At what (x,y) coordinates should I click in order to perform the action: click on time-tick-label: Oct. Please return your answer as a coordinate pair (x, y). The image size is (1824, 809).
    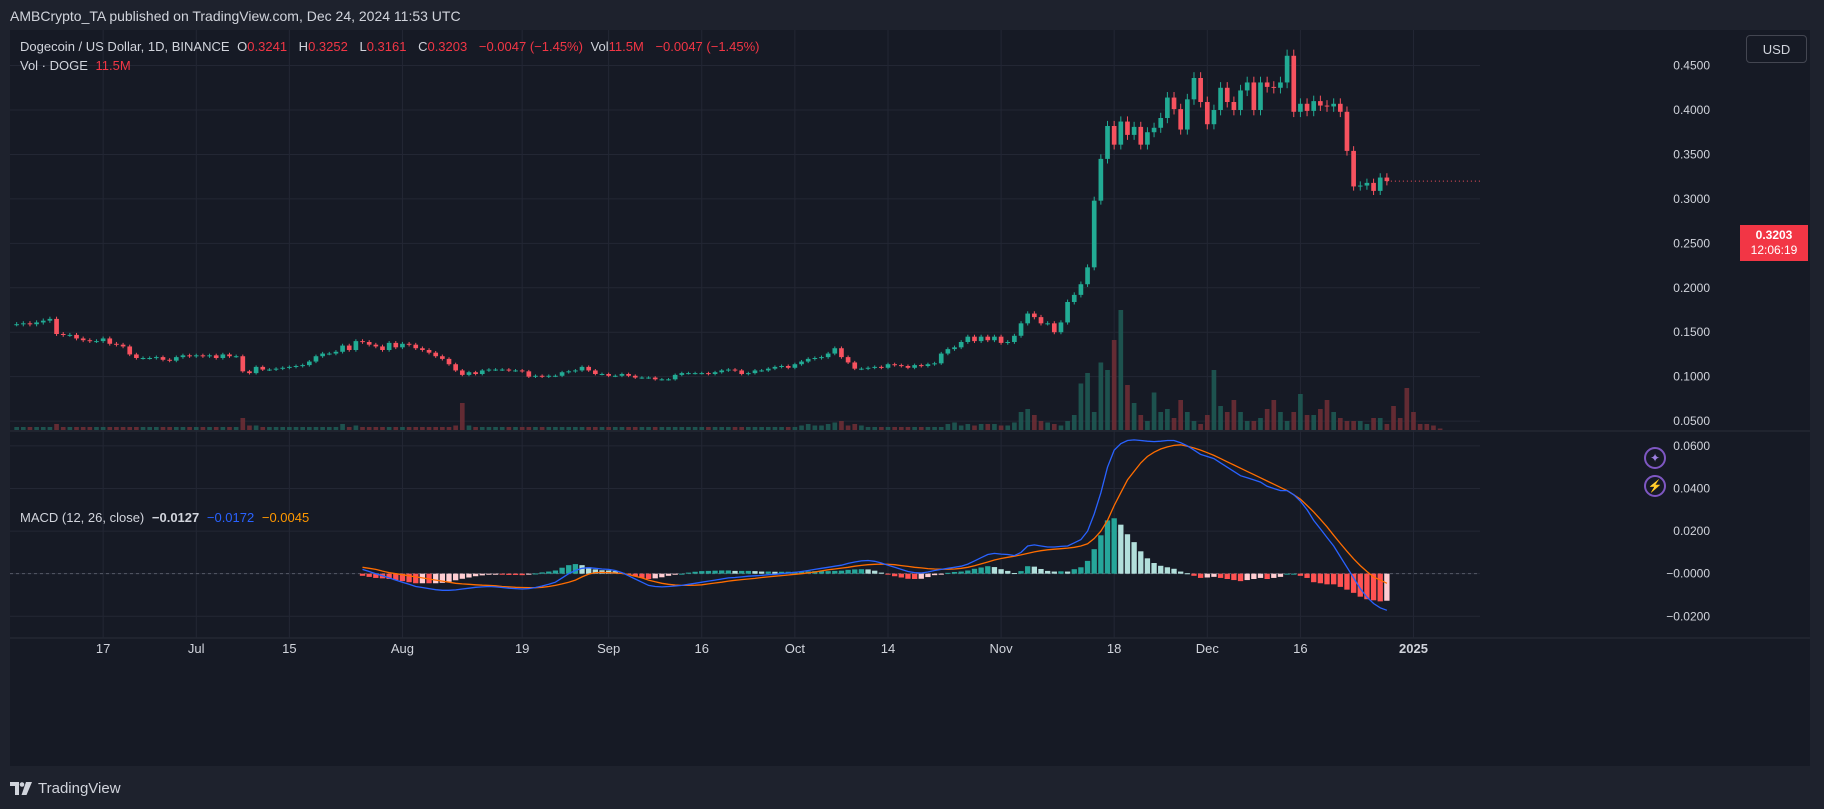
    Looking at the image, I should click on (795, 648).